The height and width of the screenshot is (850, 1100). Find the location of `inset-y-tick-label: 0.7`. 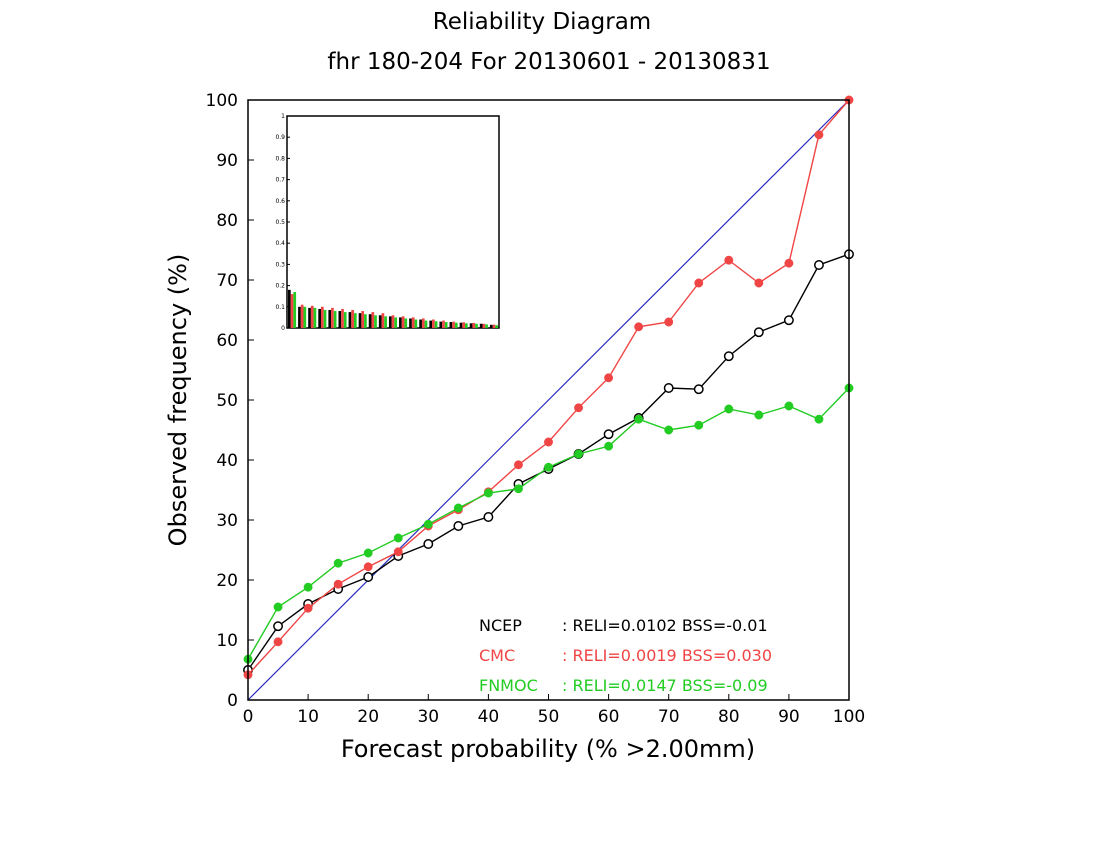

inset-y-tick-label: 0.7 is located at coordinates (280, 180).